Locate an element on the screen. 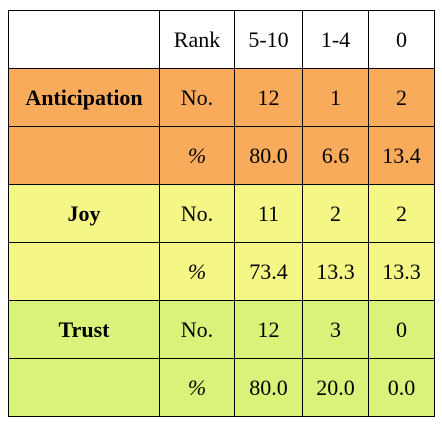 The width and height of the screenshot is (442, 430). header-1-4: 1-4 is located at coordinates (335, 39).